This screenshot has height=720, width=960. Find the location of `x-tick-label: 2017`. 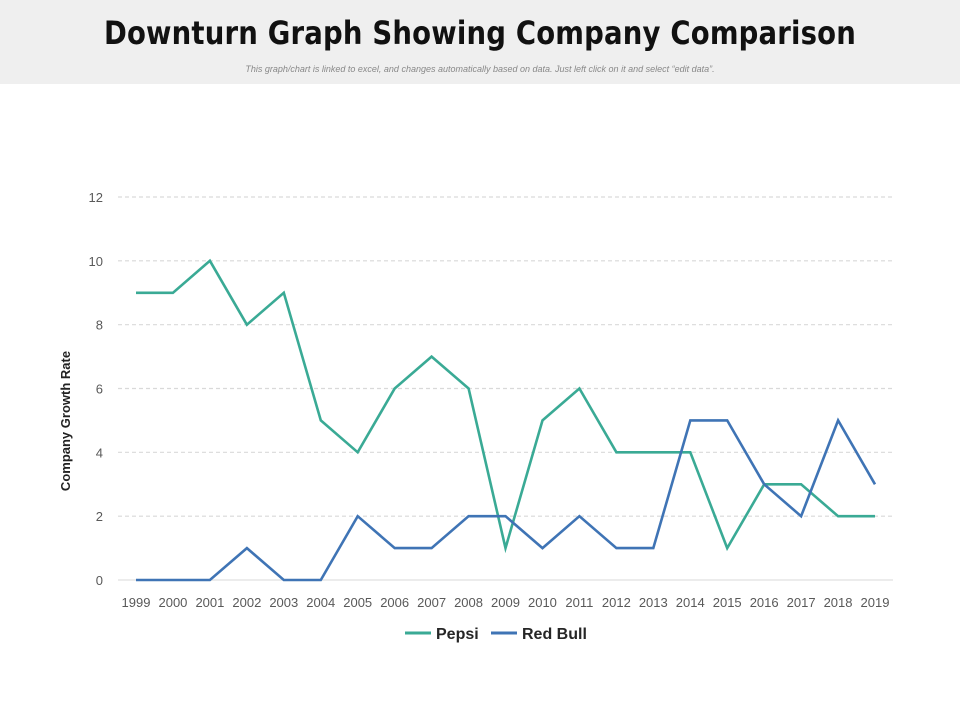

x-tick-label: 2017 is located at coordinates (801, 602).